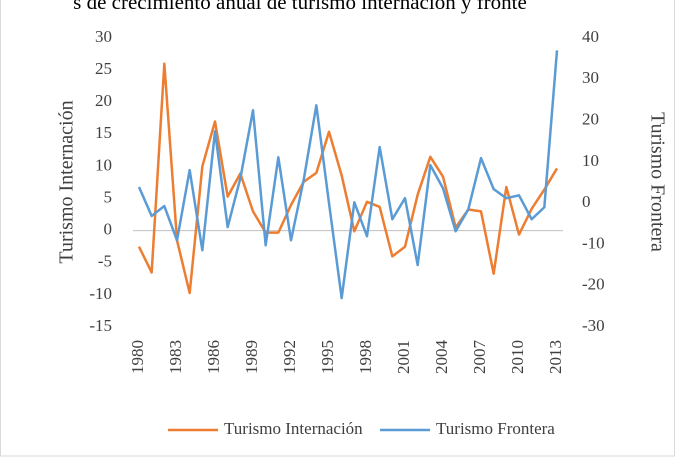 The image size is (676, 457). What do you see at coordinates (213, 357) in the screenshot?
I see `x-tick-label: 1986` at bounding box center [213, 357].